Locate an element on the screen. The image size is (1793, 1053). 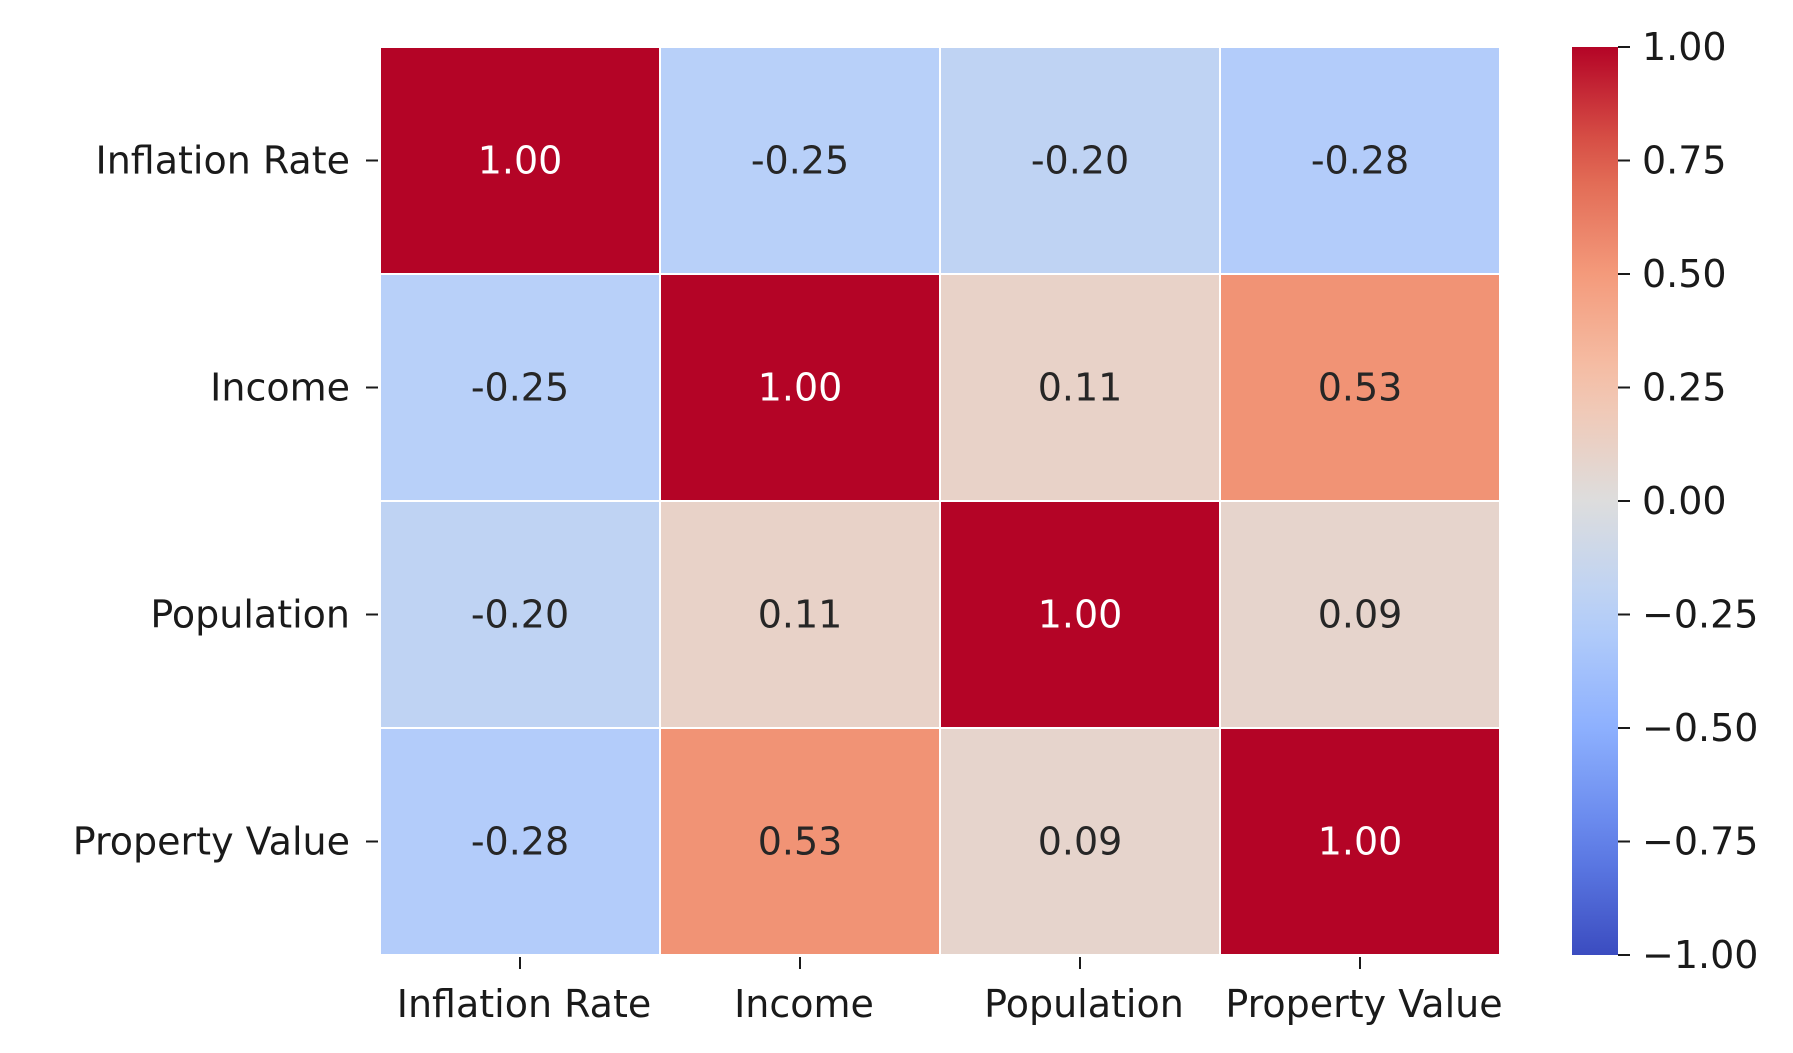
colorbar-tick-label: −0.75 is located at coordinates (1700, 842).